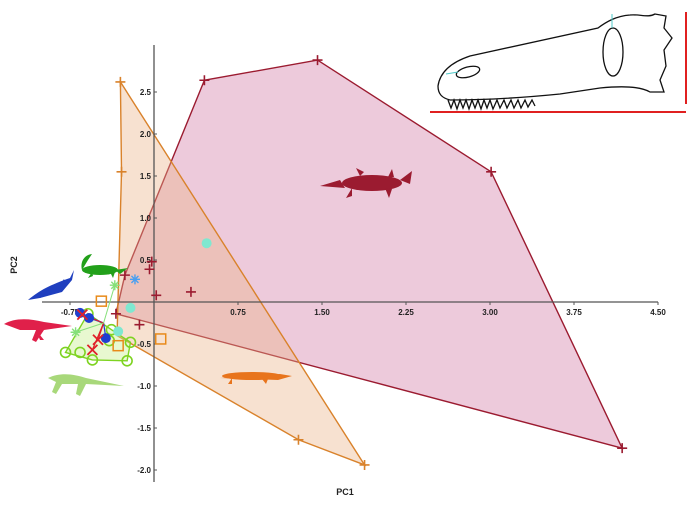 The width and height of the screenshot is (700, 523). Describe the element at coordinates (322, 312) in the screenshot. I see `x-tick-label: 1.50` at that location.